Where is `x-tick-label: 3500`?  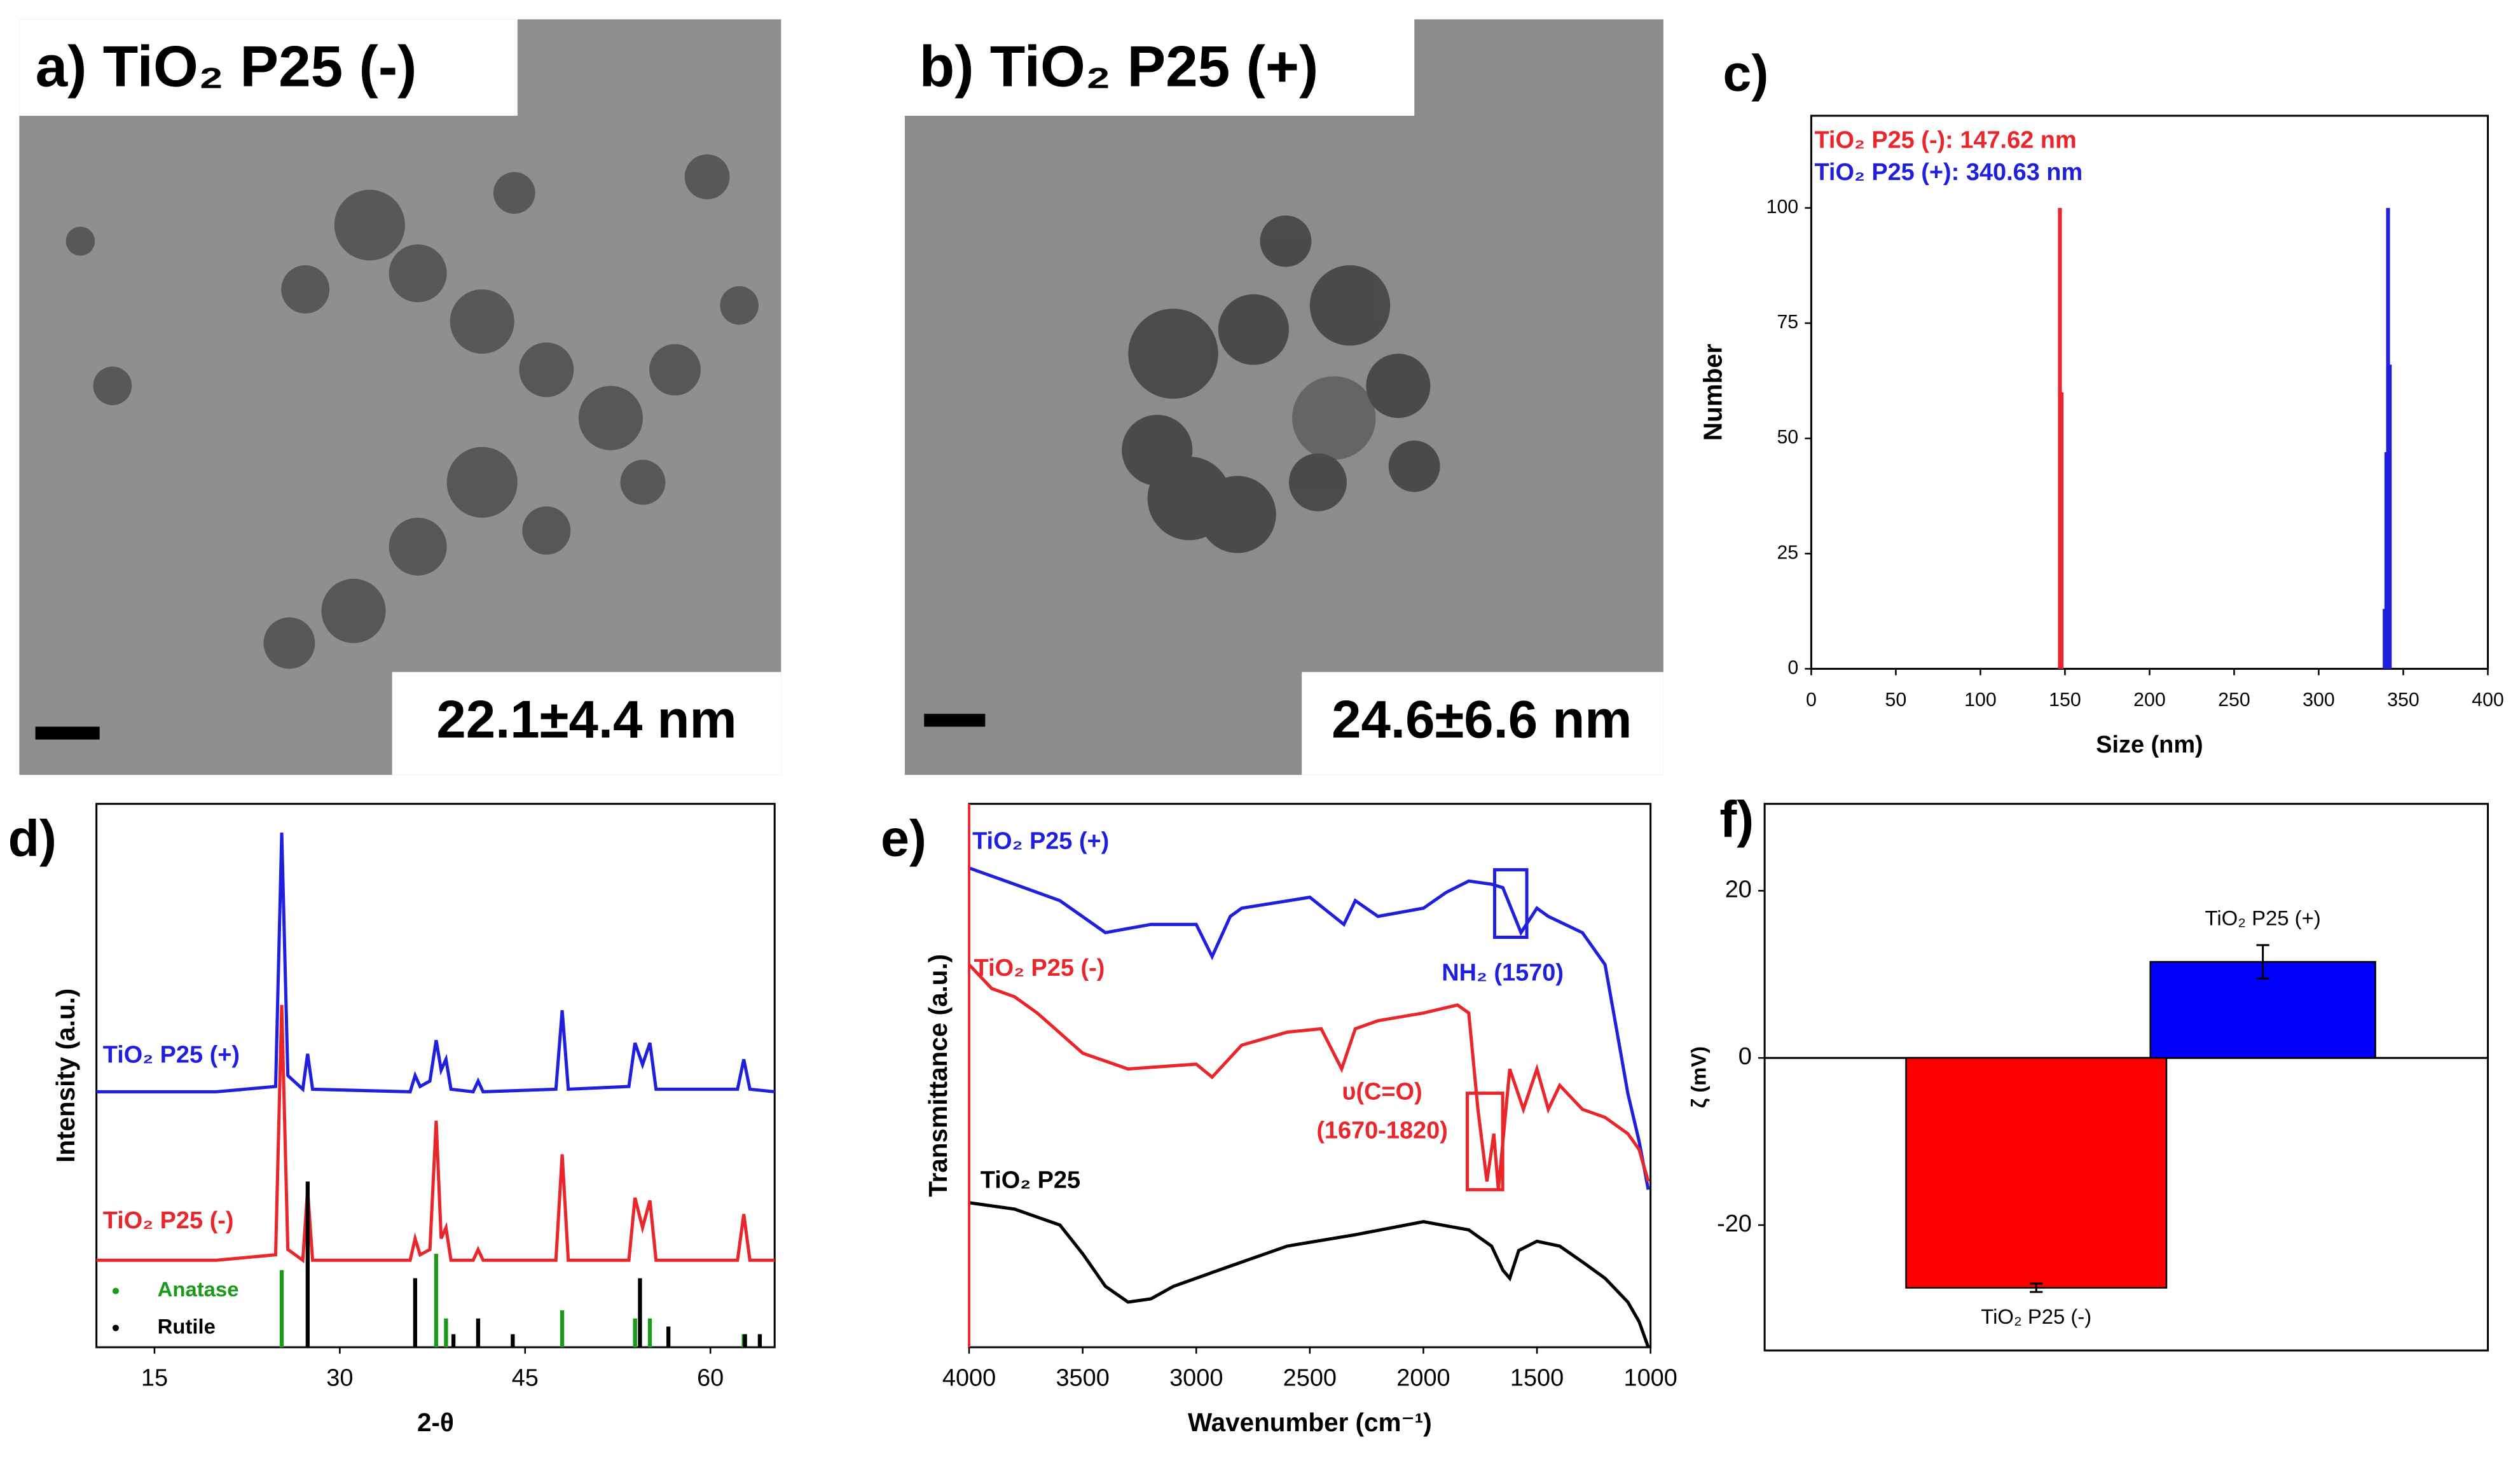 x-tick-label: 3500 is located at coordinates (1082, 1378).